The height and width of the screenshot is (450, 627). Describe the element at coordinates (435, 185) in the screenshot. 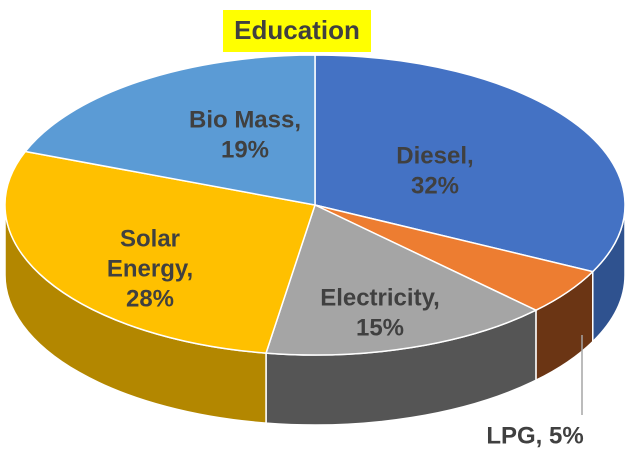

I see `data-label: 32%` at that location.